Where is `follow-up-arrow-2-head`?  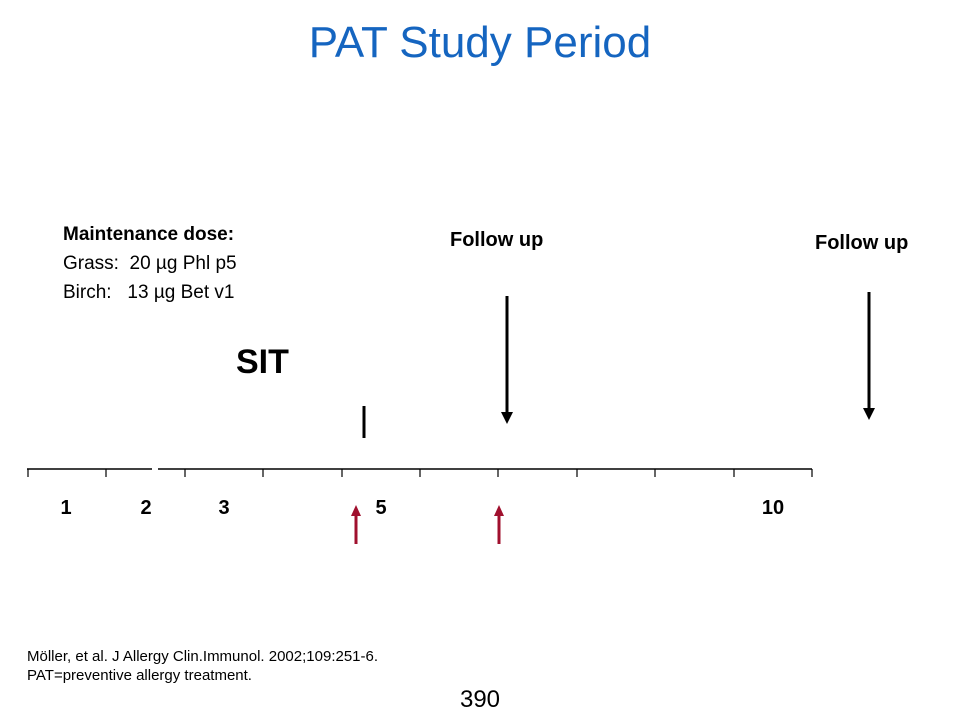 follow-up-arrow-2-head is located at coordinates (869, 414).